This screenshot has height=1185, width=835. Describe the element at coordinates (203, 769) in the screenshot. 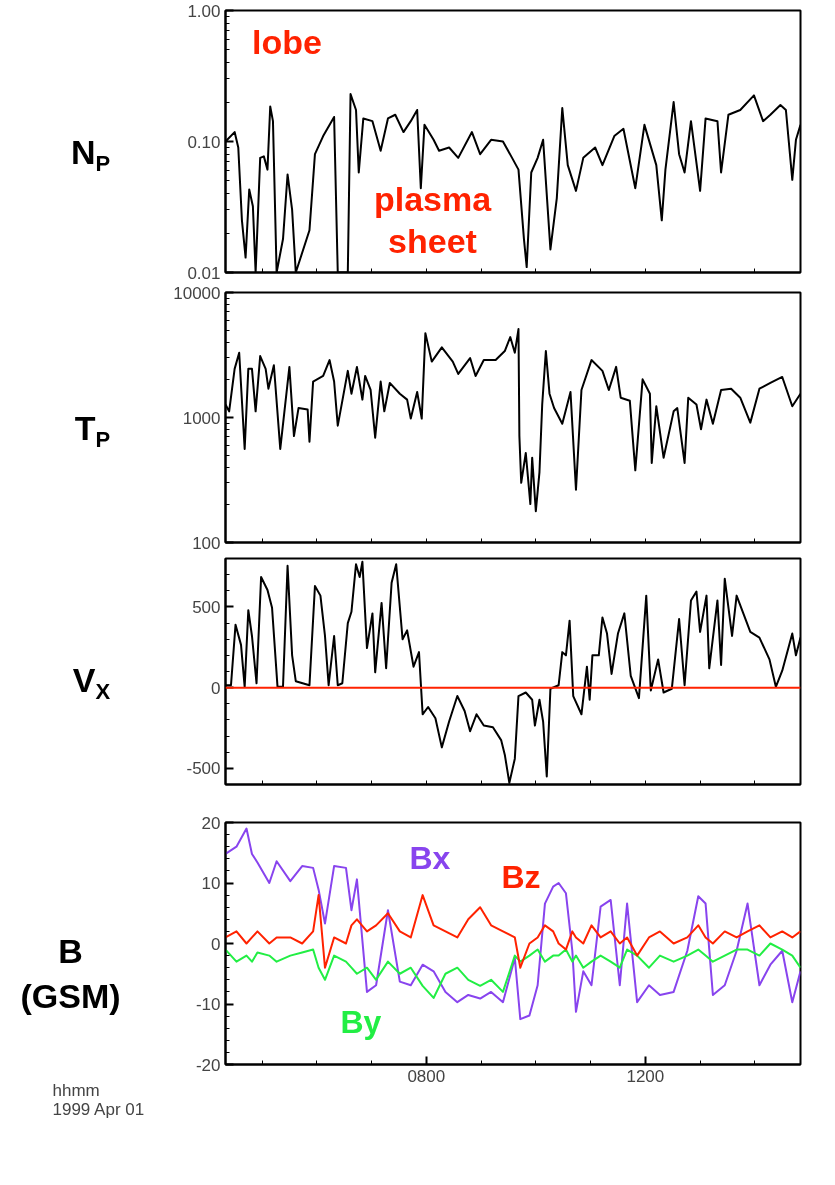

I see `y-tick-label: -500` at that location.